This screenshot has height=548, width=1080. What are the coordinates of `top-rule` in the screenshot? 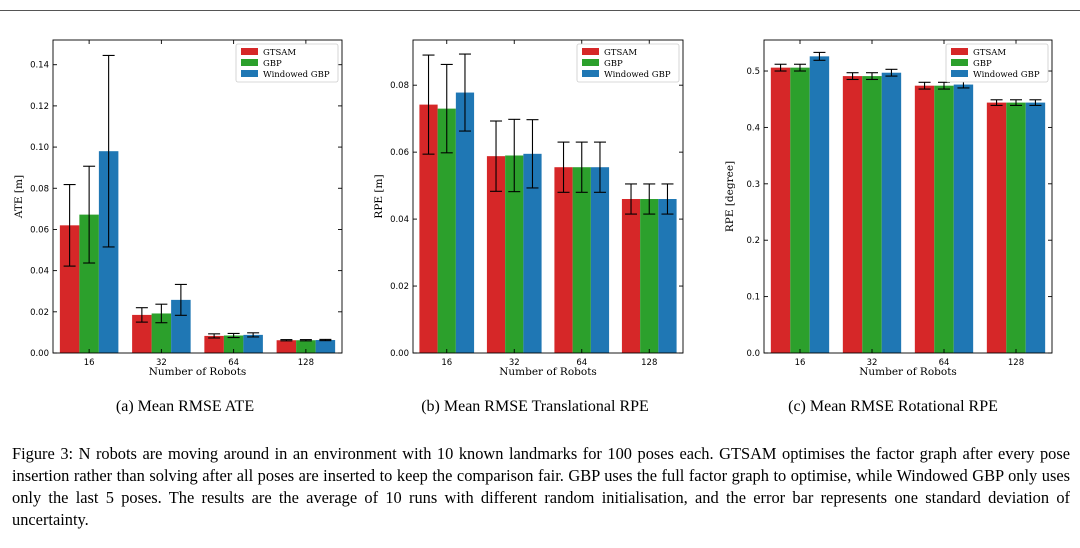 It's located at (540, 10).